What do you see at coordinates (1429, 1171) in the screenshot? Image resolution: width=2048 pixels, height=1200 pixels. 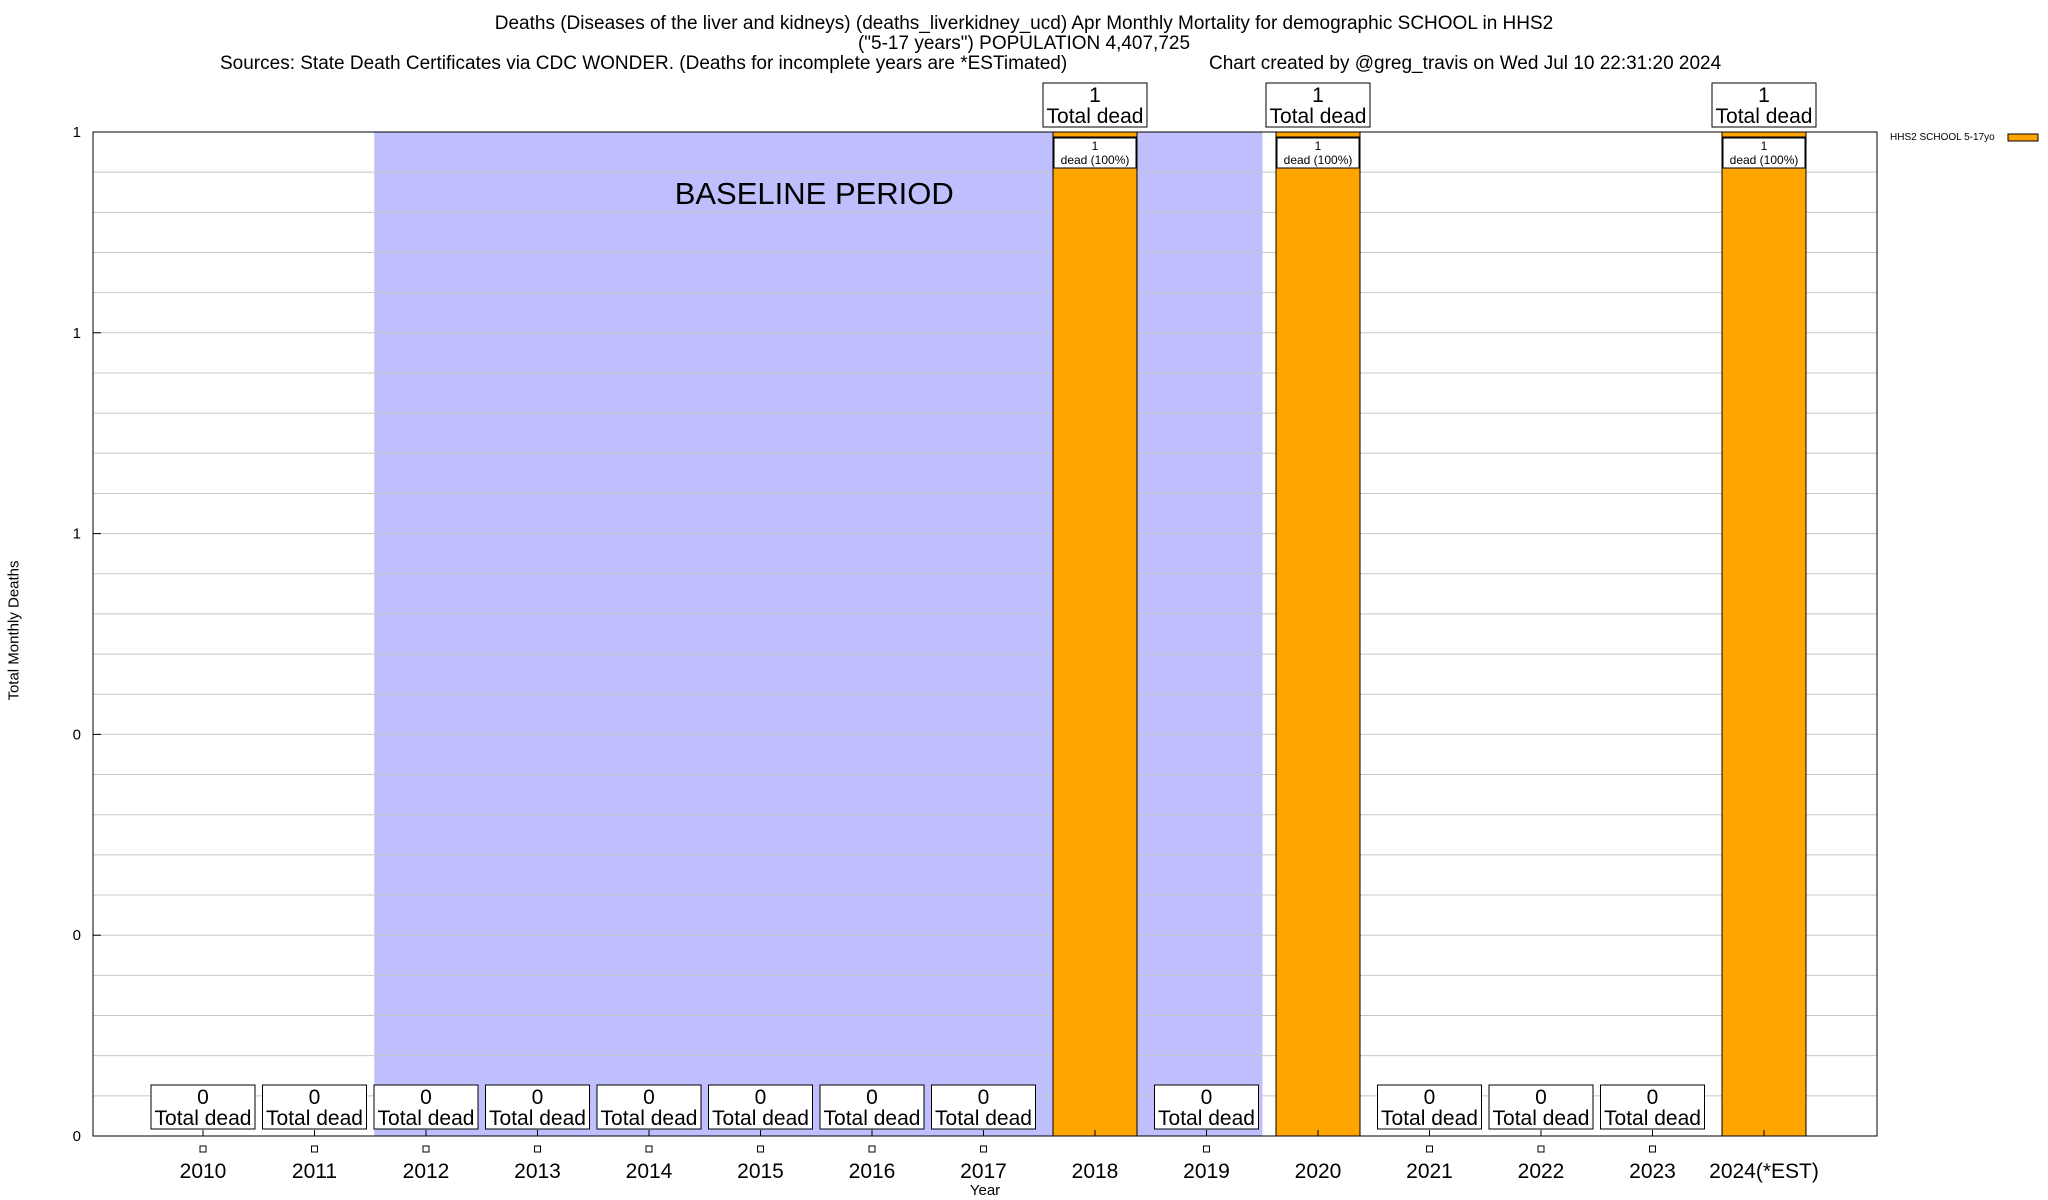 I see `x-tick-label: 2021` at bounding box center [1429, 1171].